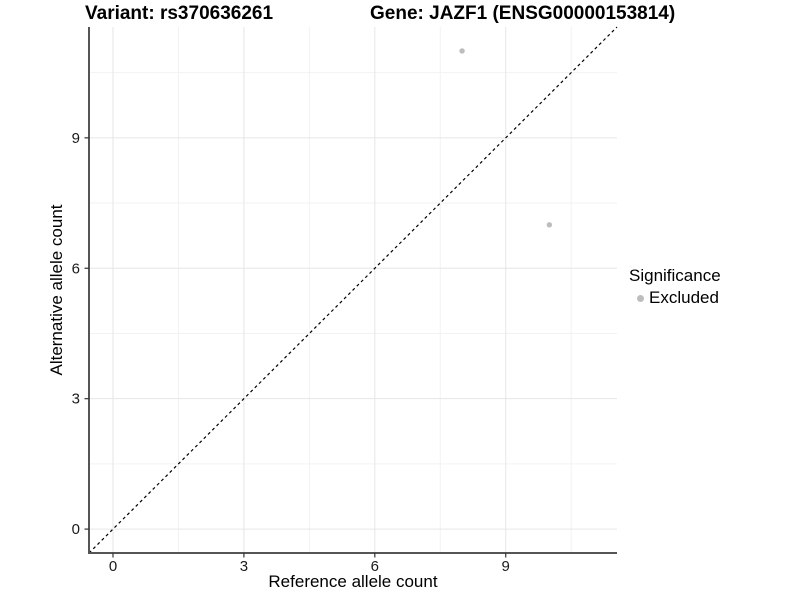  Describe the element at coordinates (179, 13) in the screenshot. I see `variant-title: Variant: rs370636261` at that location.